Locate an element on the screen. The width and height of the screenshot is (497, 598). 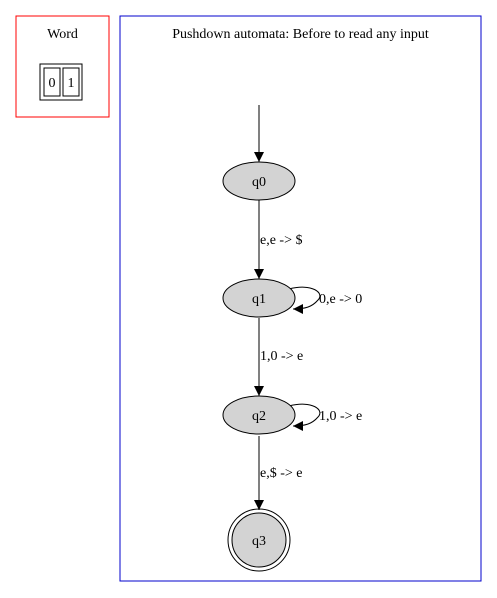
state-q0: q0 is located at coordinates (259, 181).